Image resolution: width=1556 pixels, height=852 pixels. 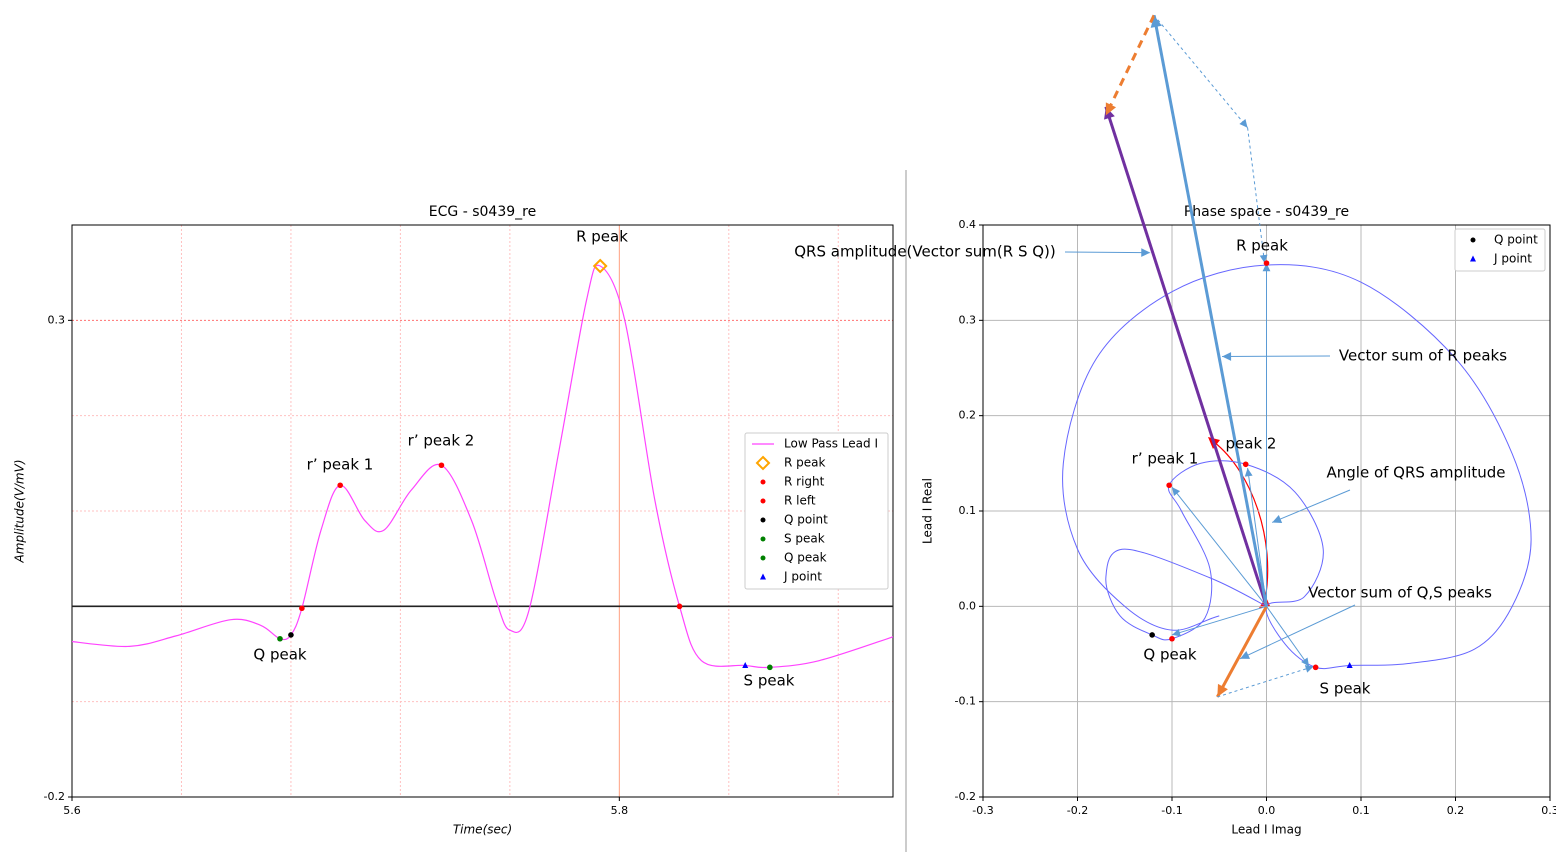 I want to click on annotation: peak 2, so click(x=1251, y=444).